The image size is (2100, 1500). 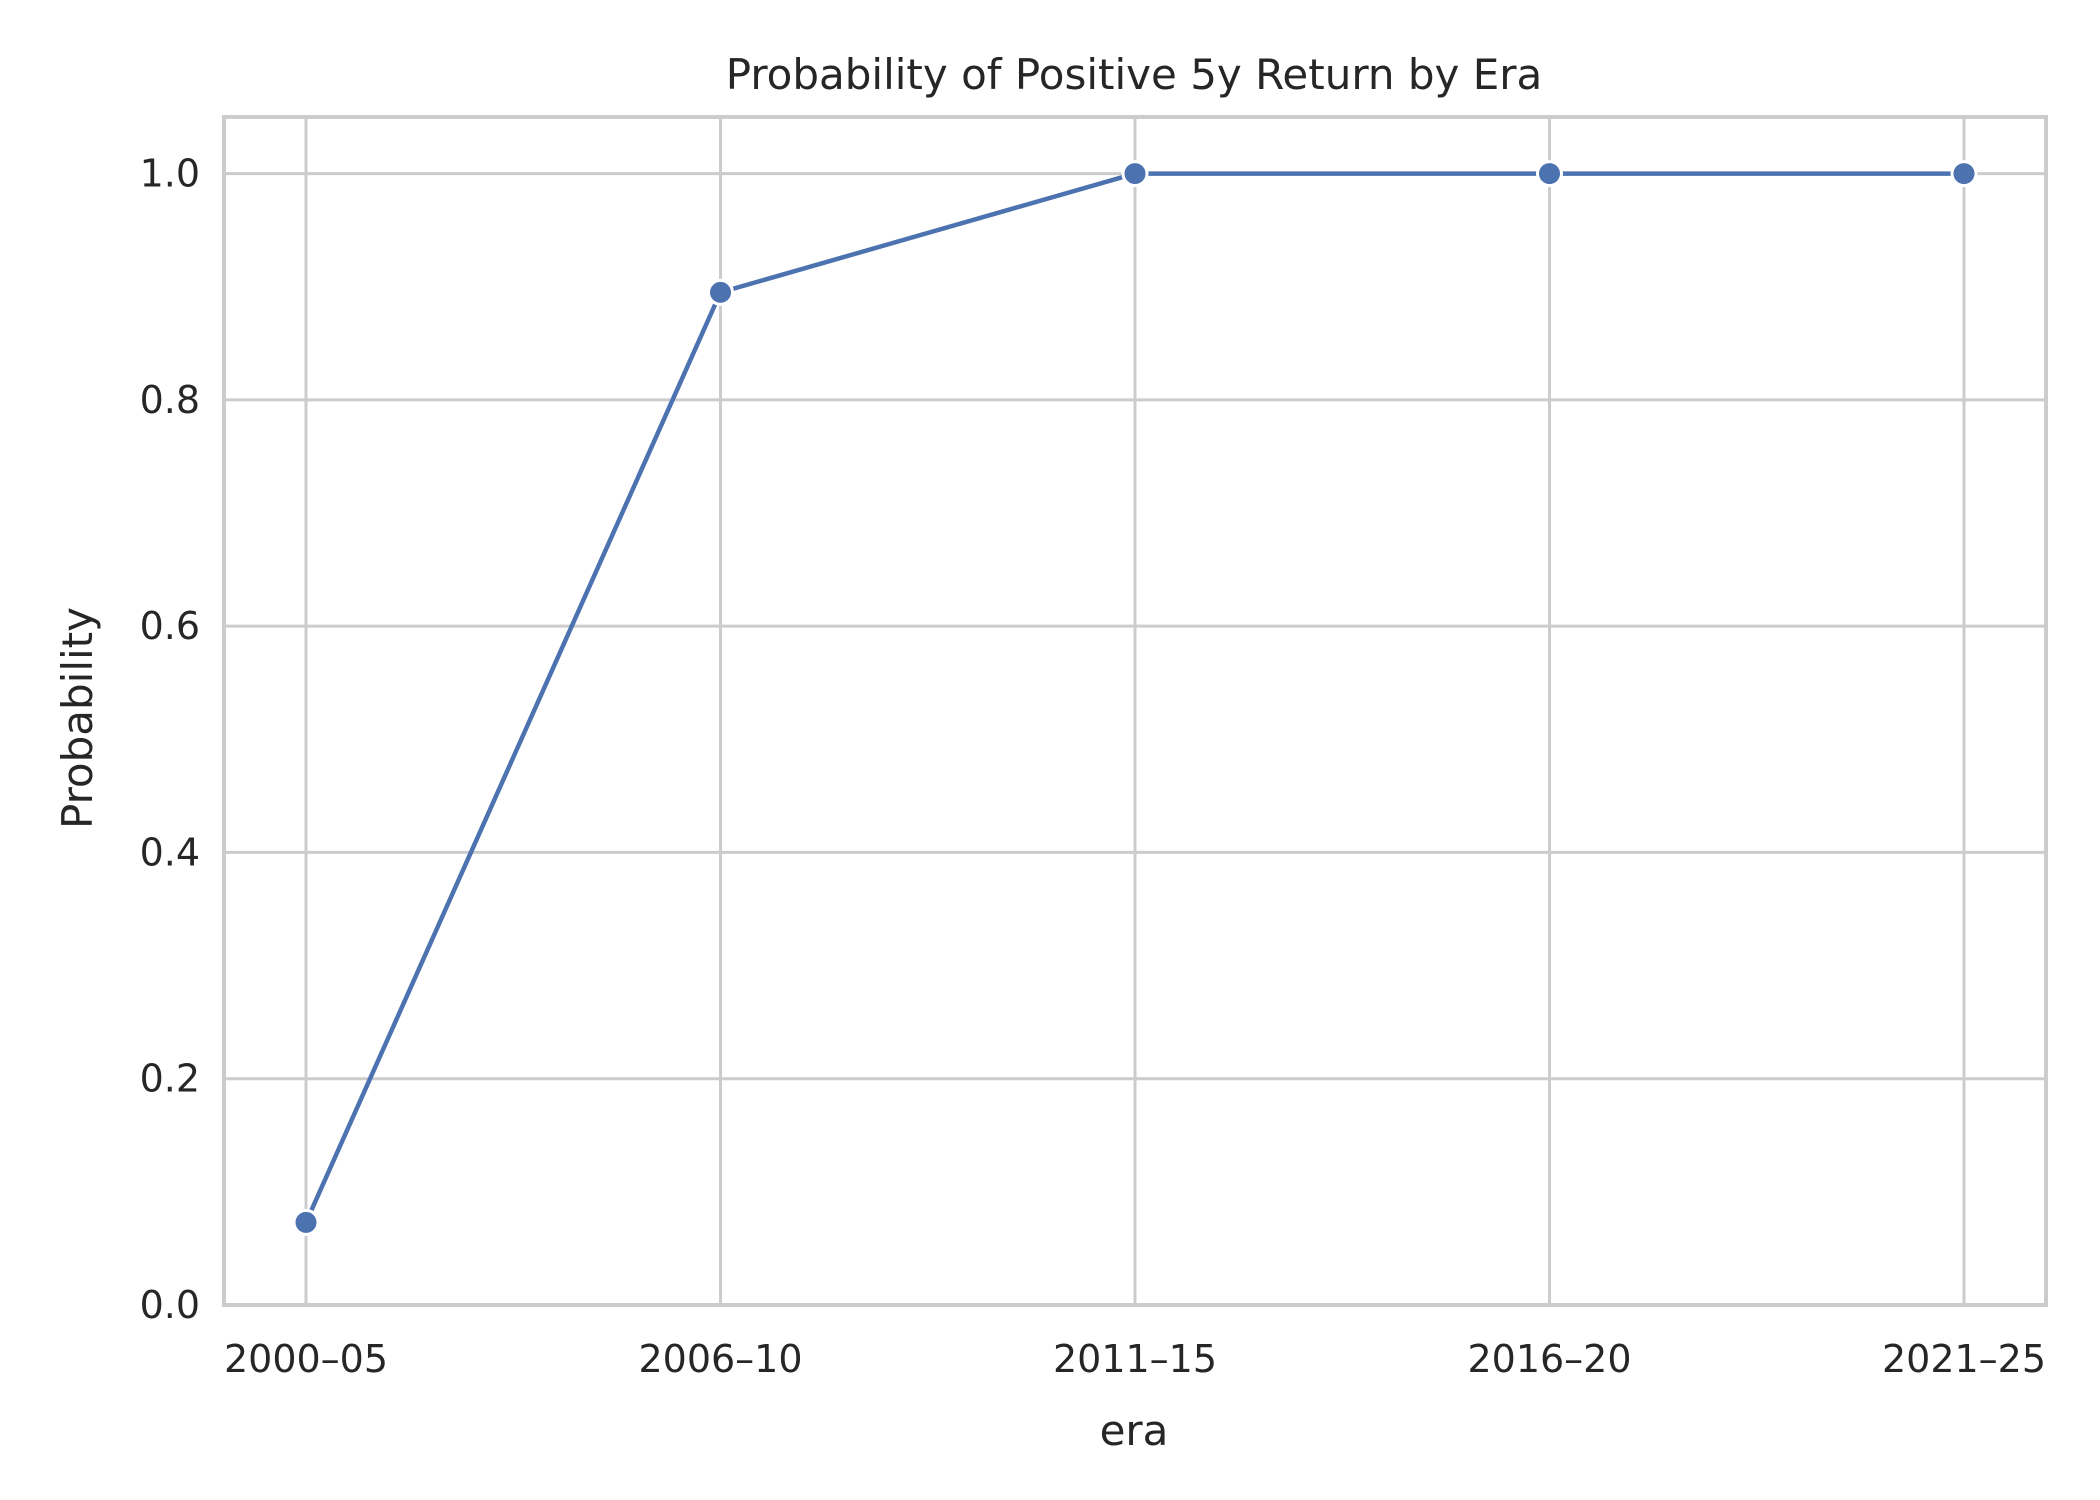 I want to click on y-tick-label: 0.0, so click(x=170, y=1305).